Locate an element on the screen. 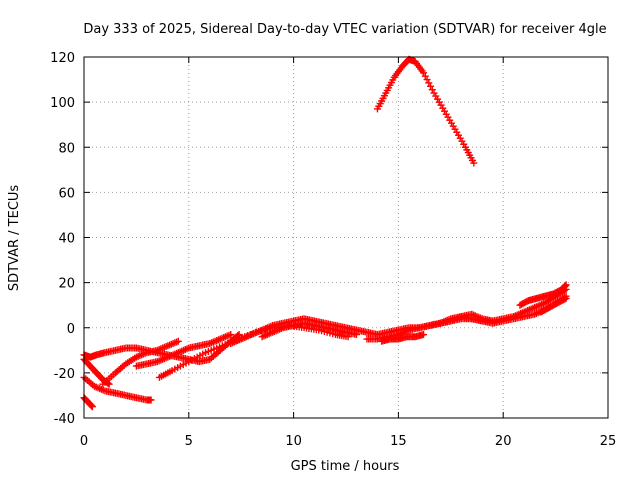 The image size is (640, 480). x-axis-label: GPS time / hours is located at coordinates (345, 466).